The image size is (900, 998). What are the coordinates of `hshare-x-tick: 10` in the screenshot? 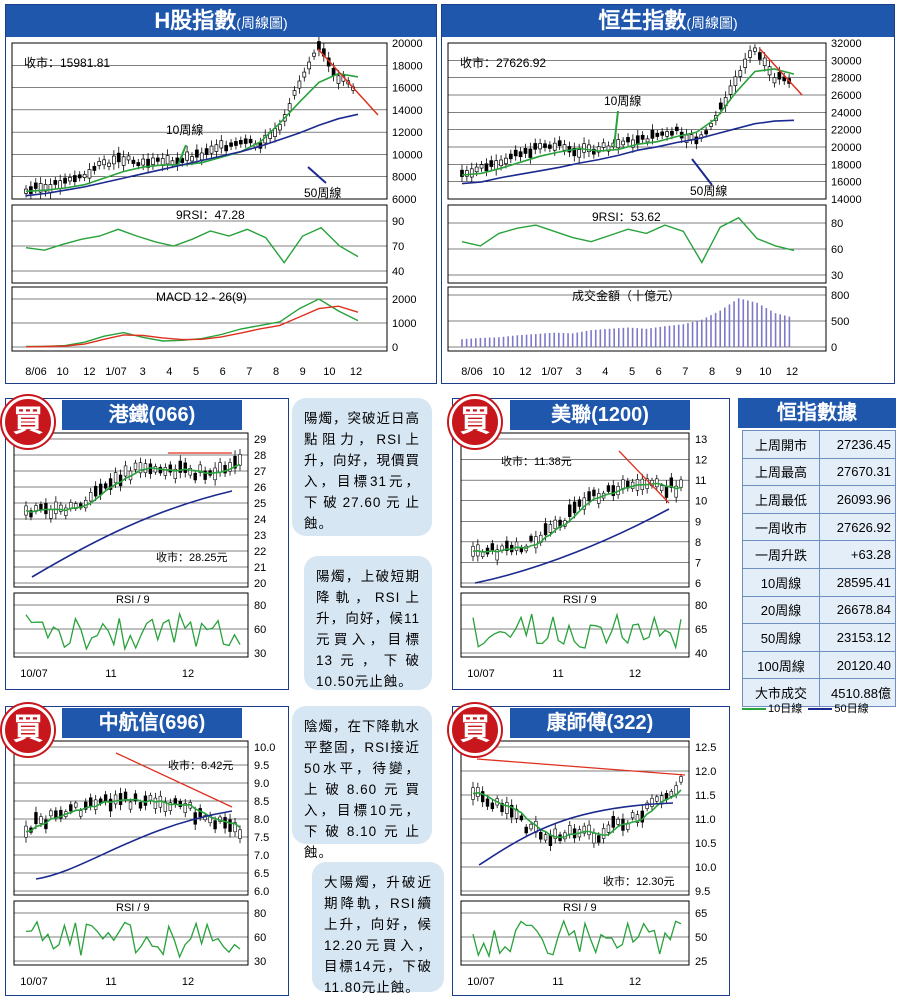 It's located at (63, 372).